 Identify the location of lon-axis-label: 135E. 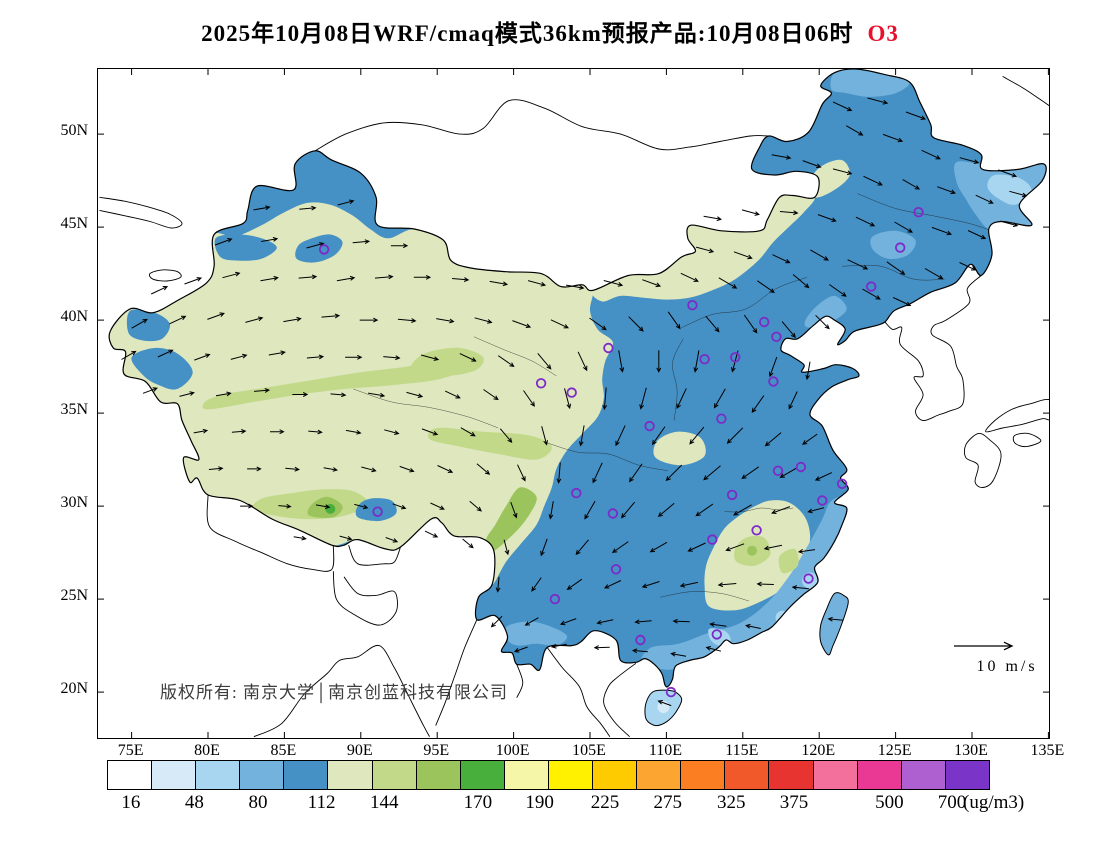
(1047, 750).